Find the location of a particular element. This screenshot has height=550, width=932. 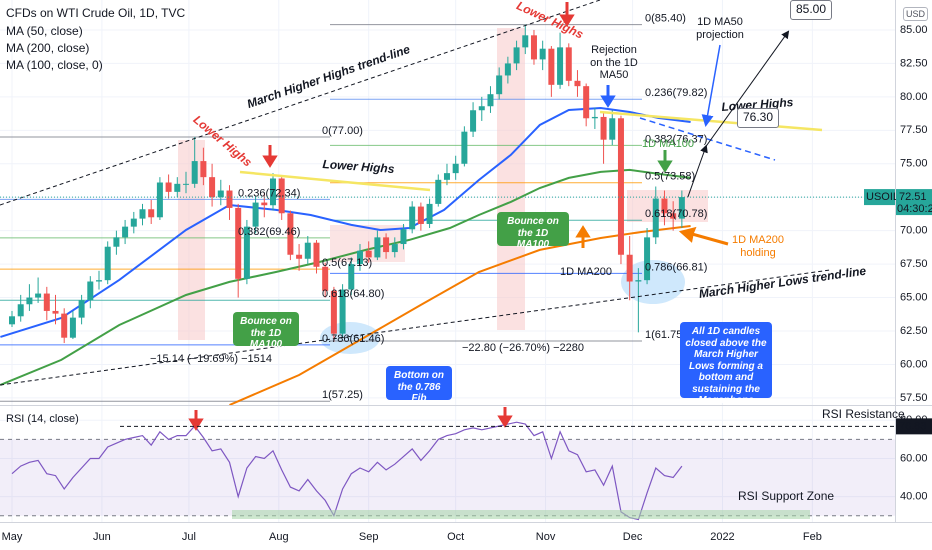

arrow is located at coordinates (711, 85).